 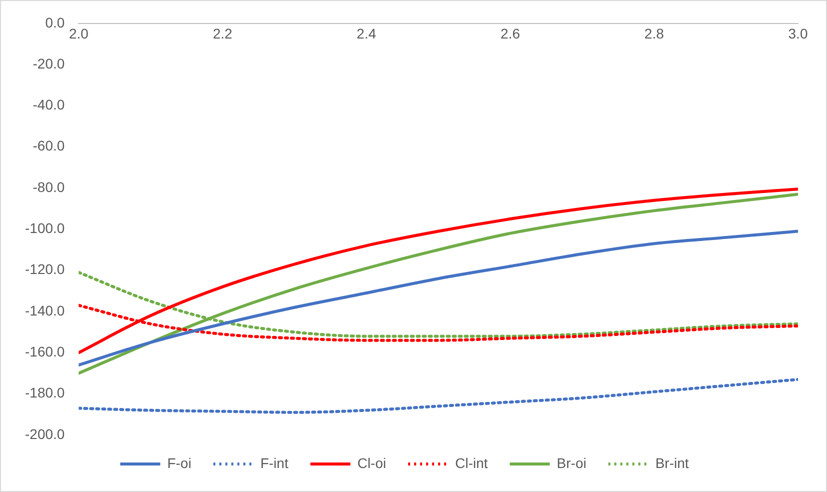 What do you see at coordinates (48, 186) in the screenshot?
I see `y-tick-label: -80.0` at bounding box center [48, 186].